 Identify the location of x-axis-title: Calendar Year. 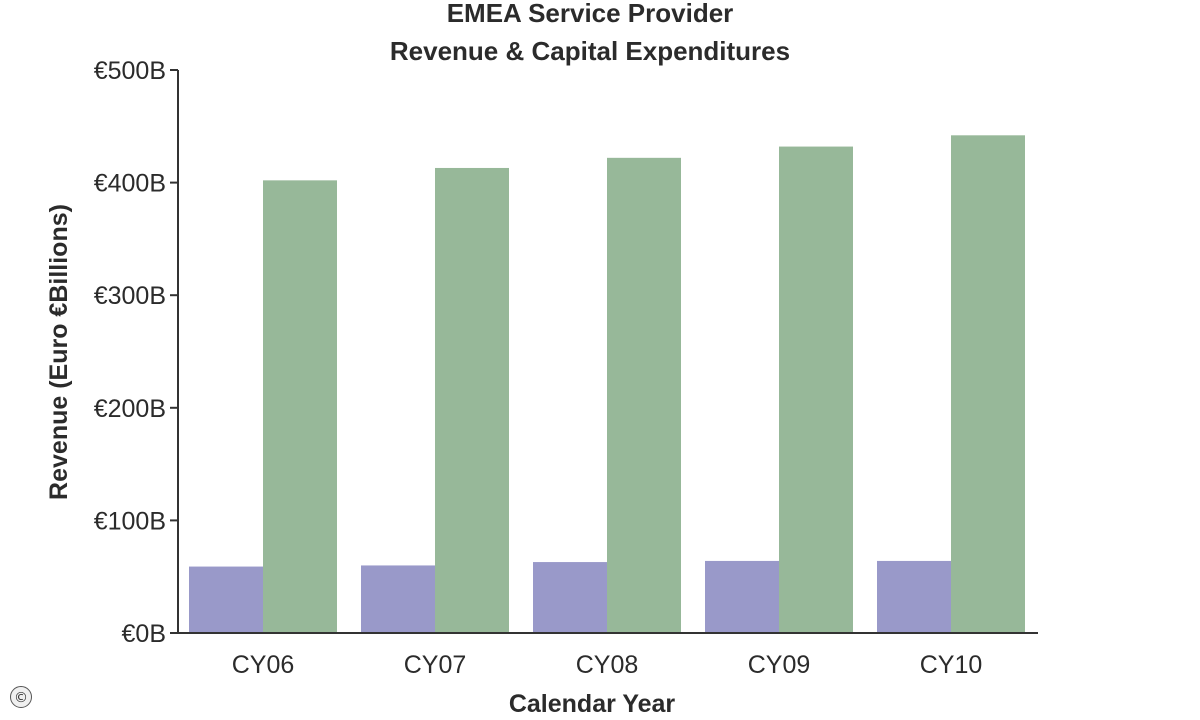
(592, 704).